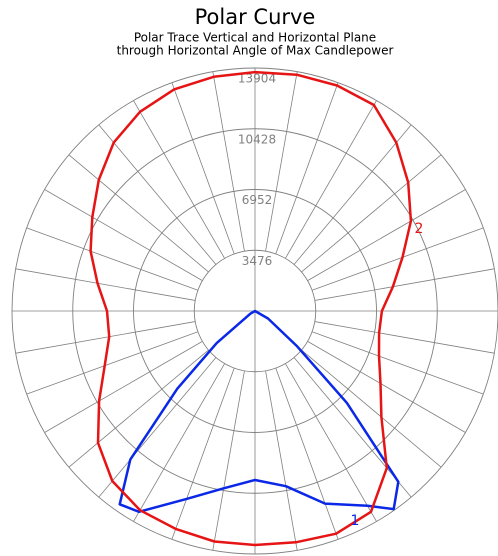  What do you see at coordinates (419, 229) in the screenshot?
I see `series-label: 2` at bounding box center [419, 229].